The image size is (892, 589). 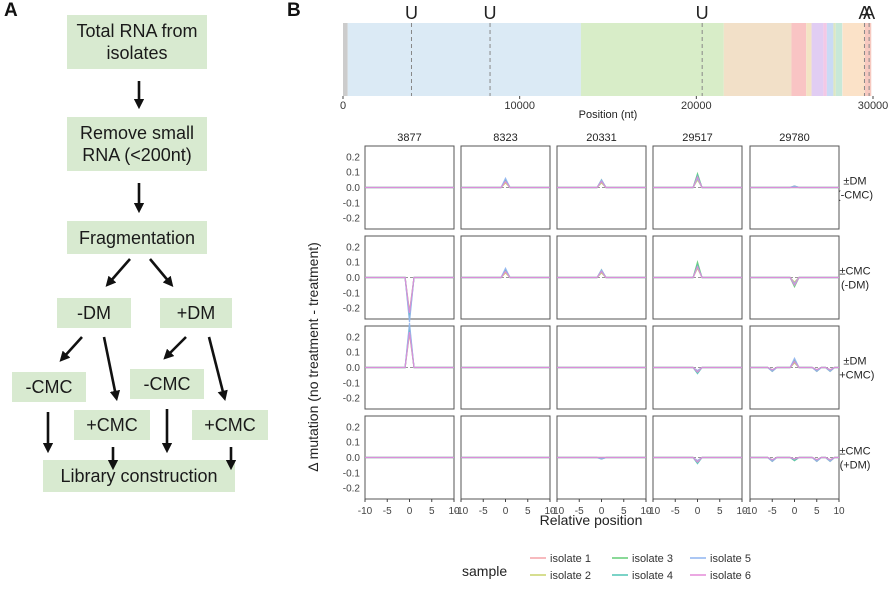 I want to click on y-tick-label-row-4-2: -0.1, so click(x=352, y=473).